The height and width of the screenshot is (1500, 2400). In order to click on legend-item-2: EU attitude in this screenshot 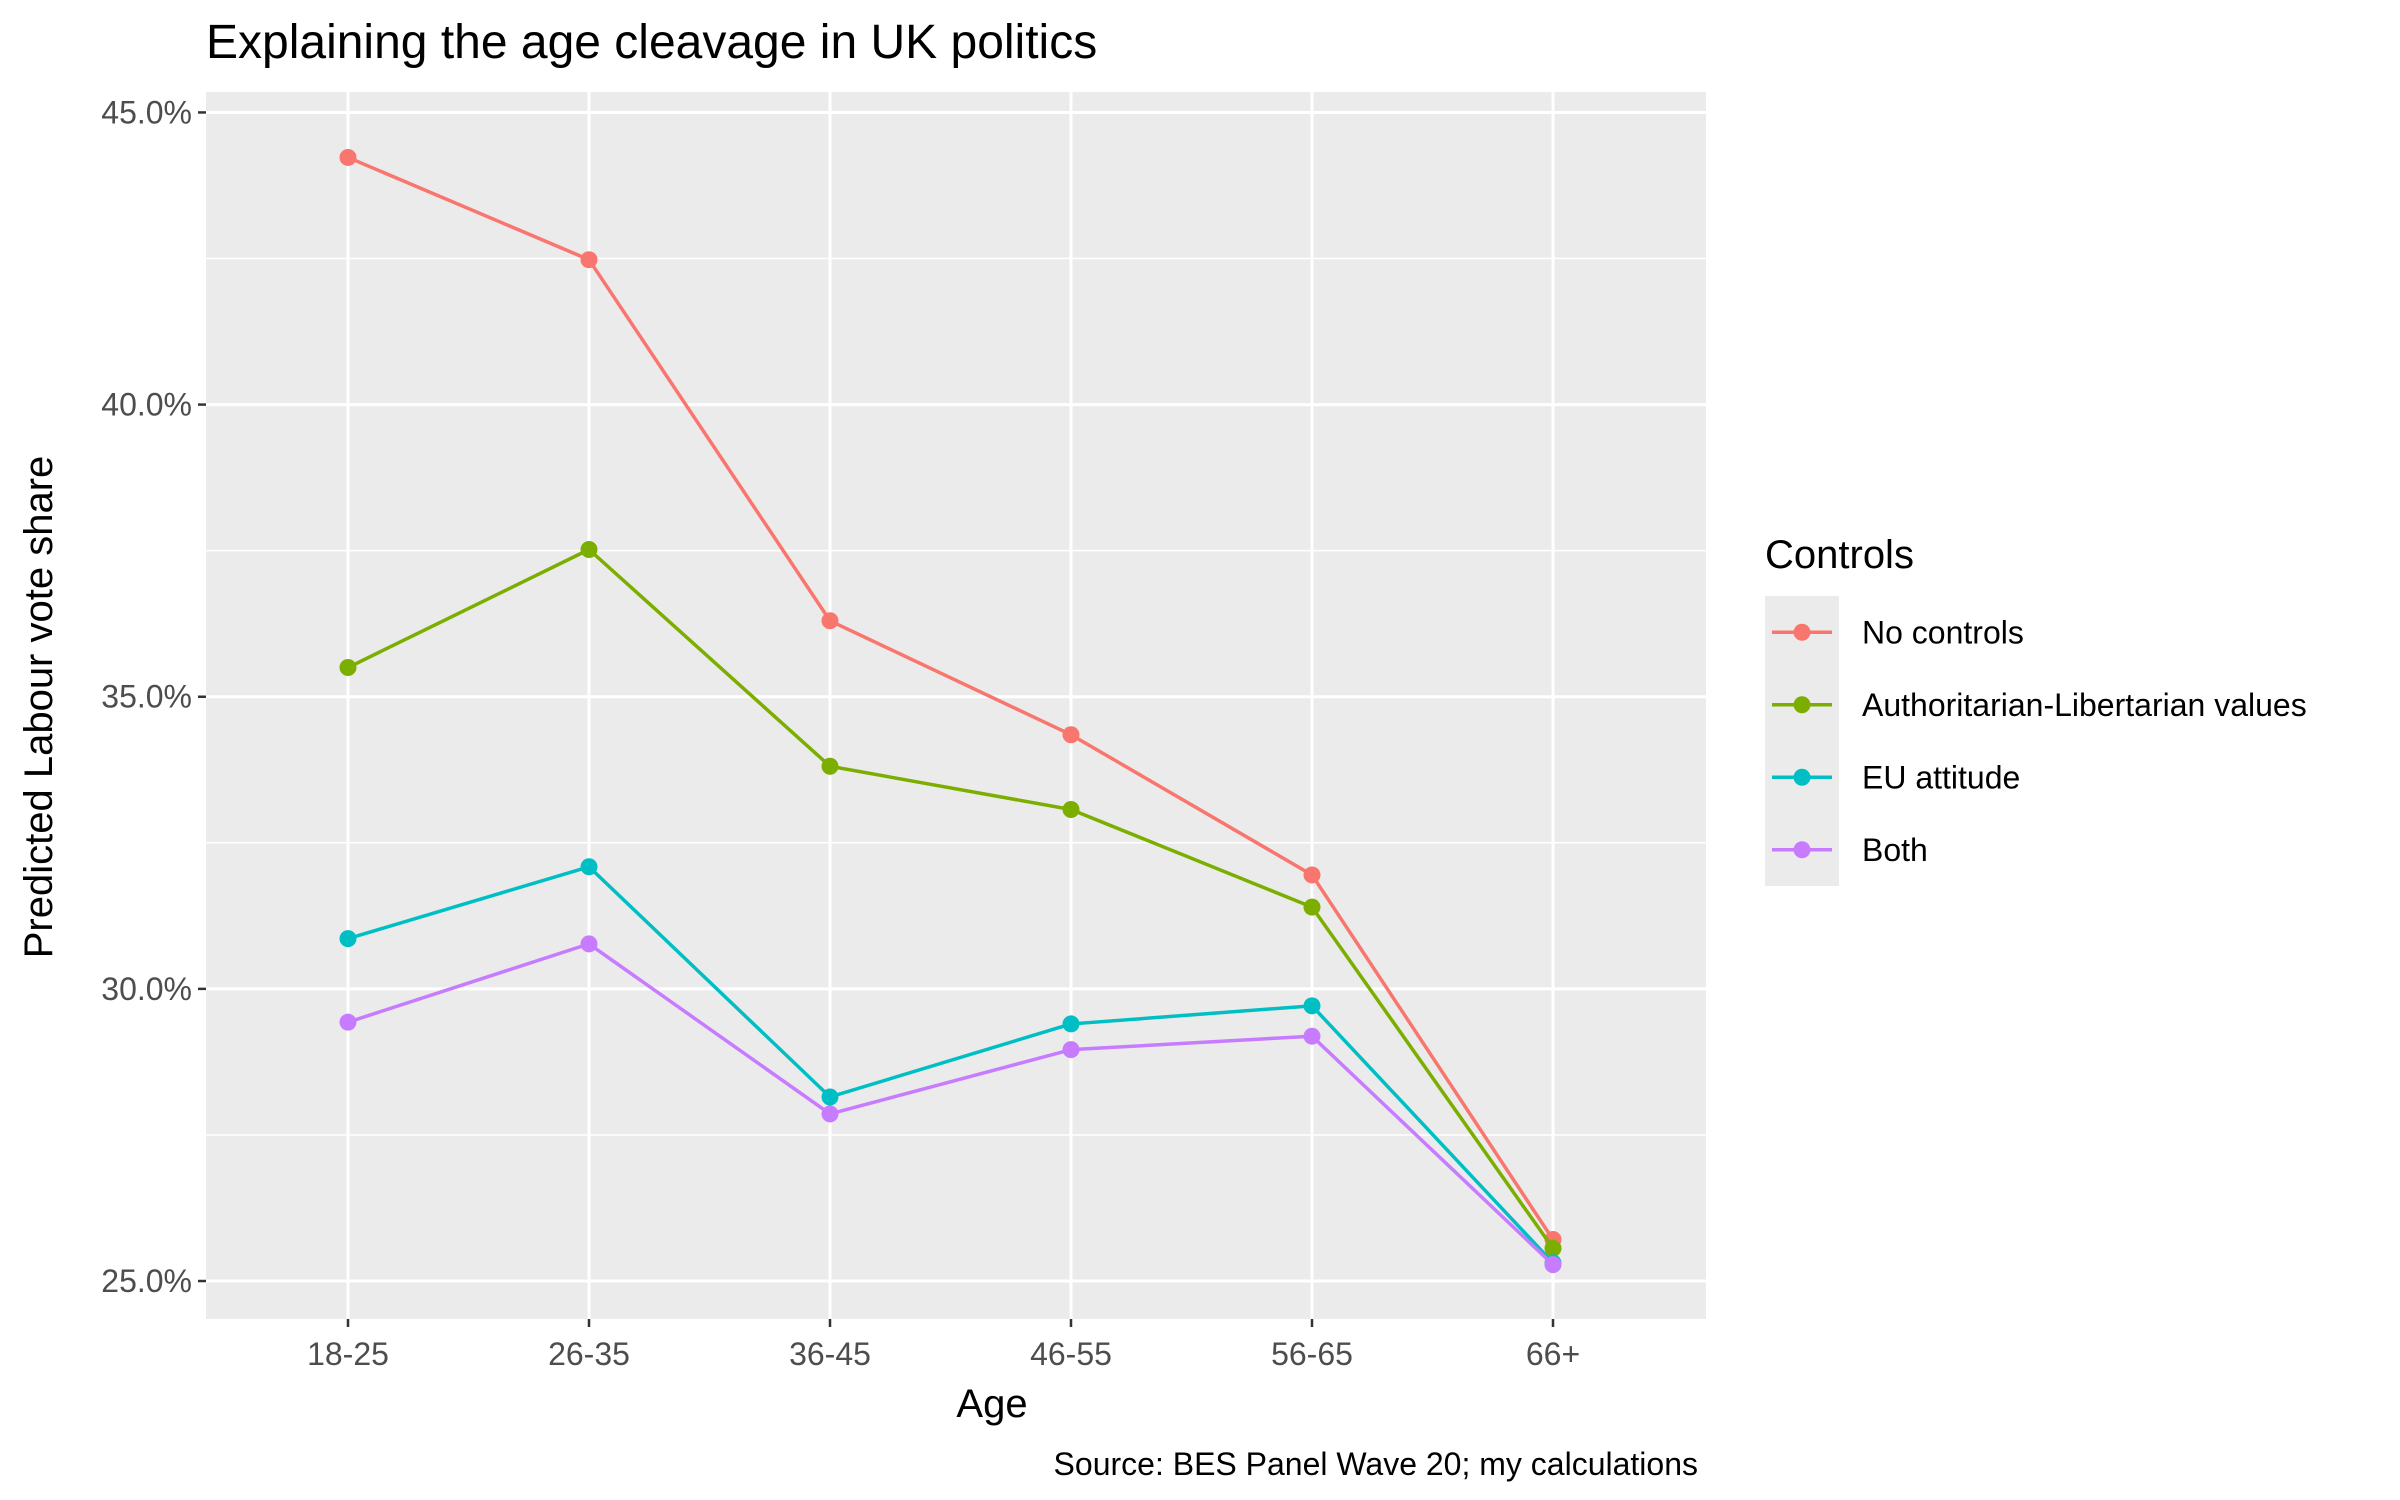, I will do `click(1896, 777)`.